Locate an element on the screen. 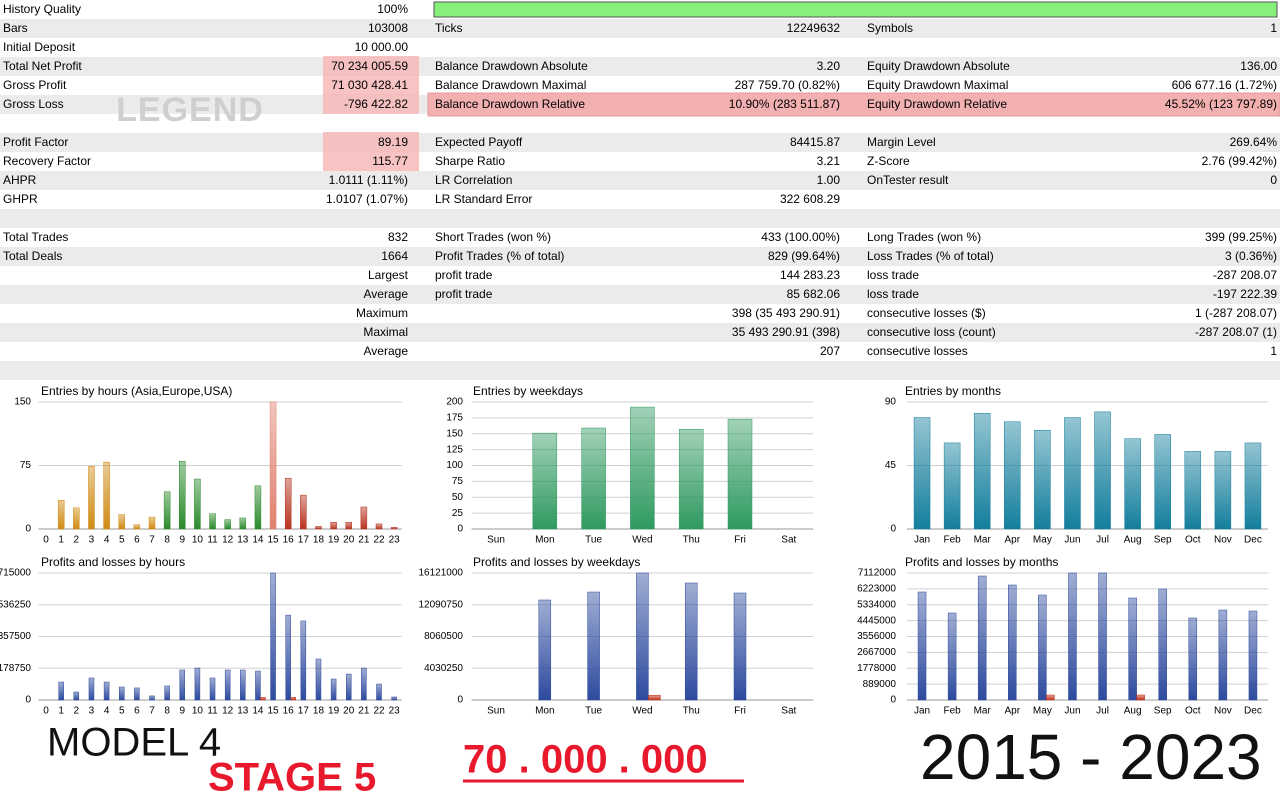  cell-label: Gross Profit is located at coordinates (35, 85).